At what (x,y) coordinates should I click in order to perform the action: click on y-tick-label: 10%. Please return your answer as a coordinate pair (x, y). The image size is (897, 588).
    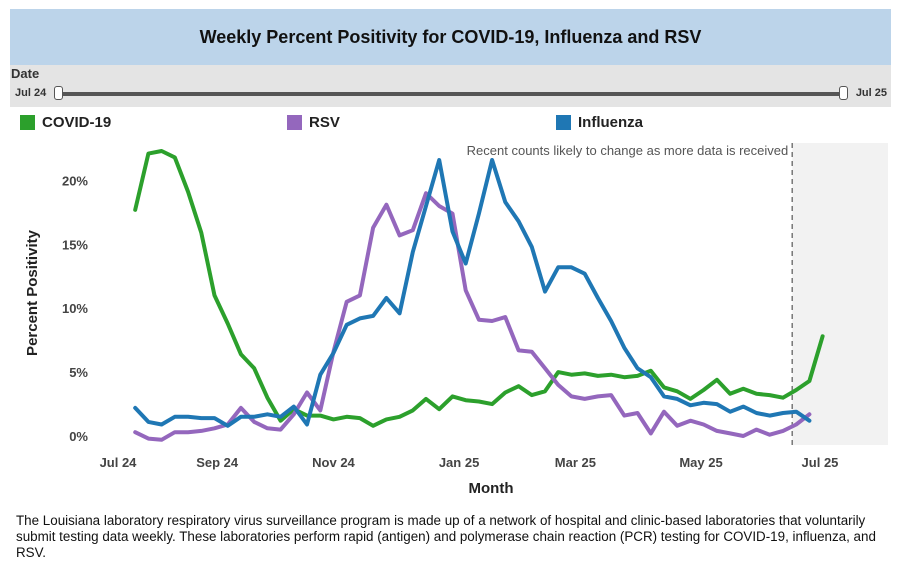
    Looking at the image, I should click on (75, 308).